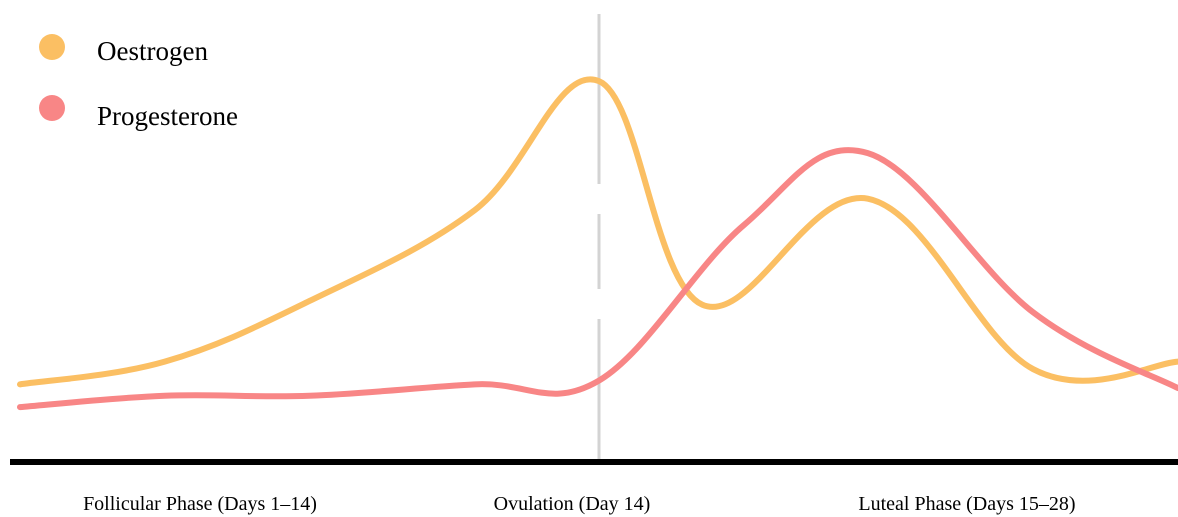 The height and width of the screenshot is (517, 1178). Describe the element at coordinates (167, 116) in the screenshot. I see `legend-label-progesterone: Progesterone` at that location.